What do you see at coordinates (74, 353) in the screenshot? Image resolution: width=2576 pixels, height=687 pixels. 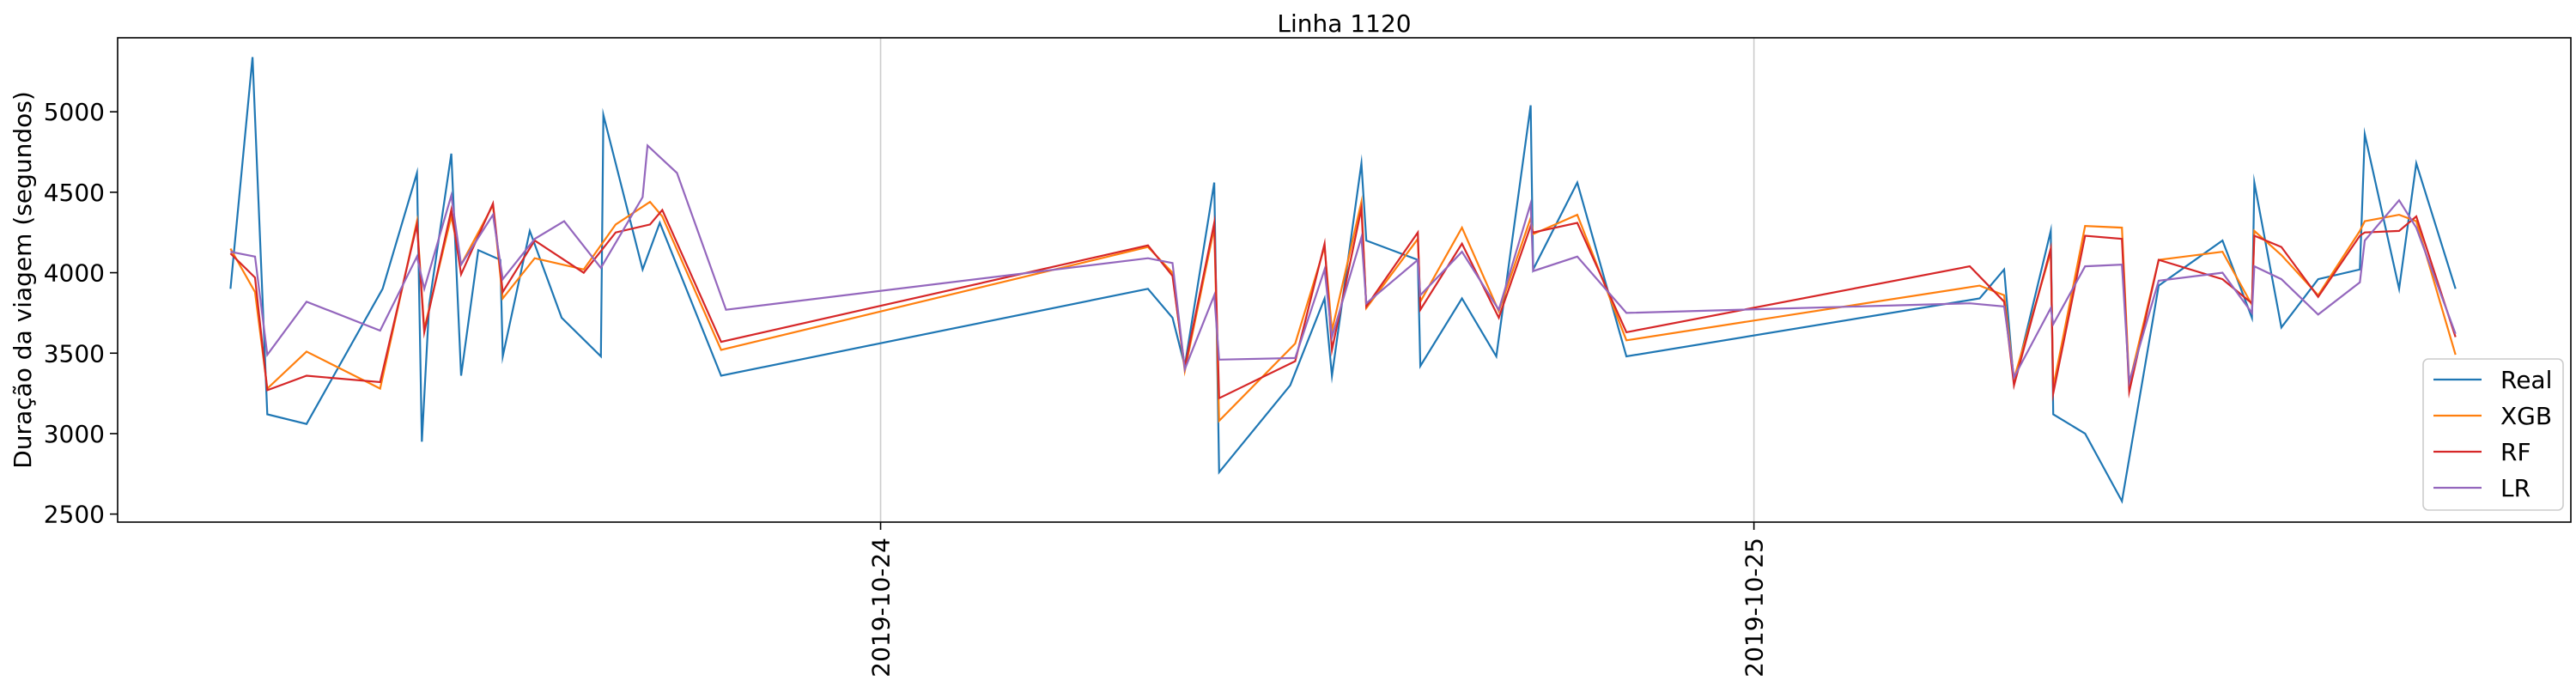 I see `y-tick-label: 3500` at bounding box center [74, 353].